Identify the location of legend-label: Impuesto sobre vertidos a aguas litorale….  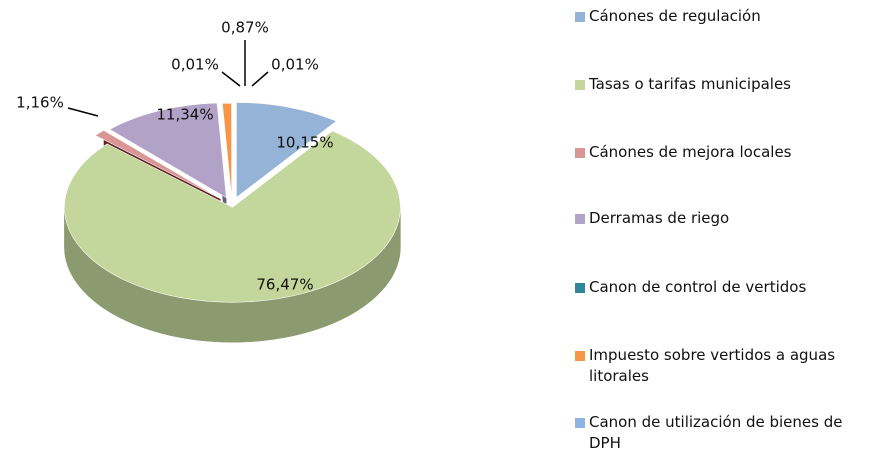
(712, 365).